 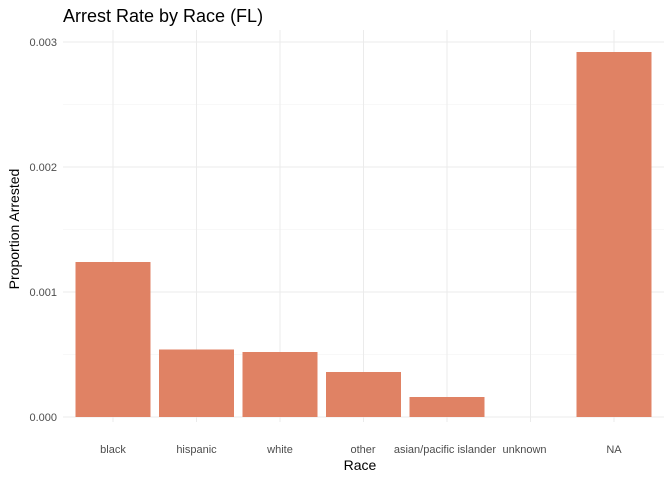 I want to click on x-tick-label: unknown, so click(x=525, y=450).